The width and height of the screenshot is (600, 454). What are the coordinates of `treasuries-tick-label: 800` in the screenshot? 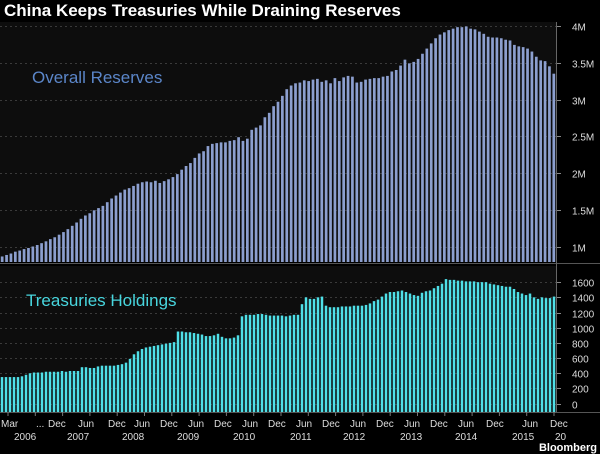 It's located at (580, 345).